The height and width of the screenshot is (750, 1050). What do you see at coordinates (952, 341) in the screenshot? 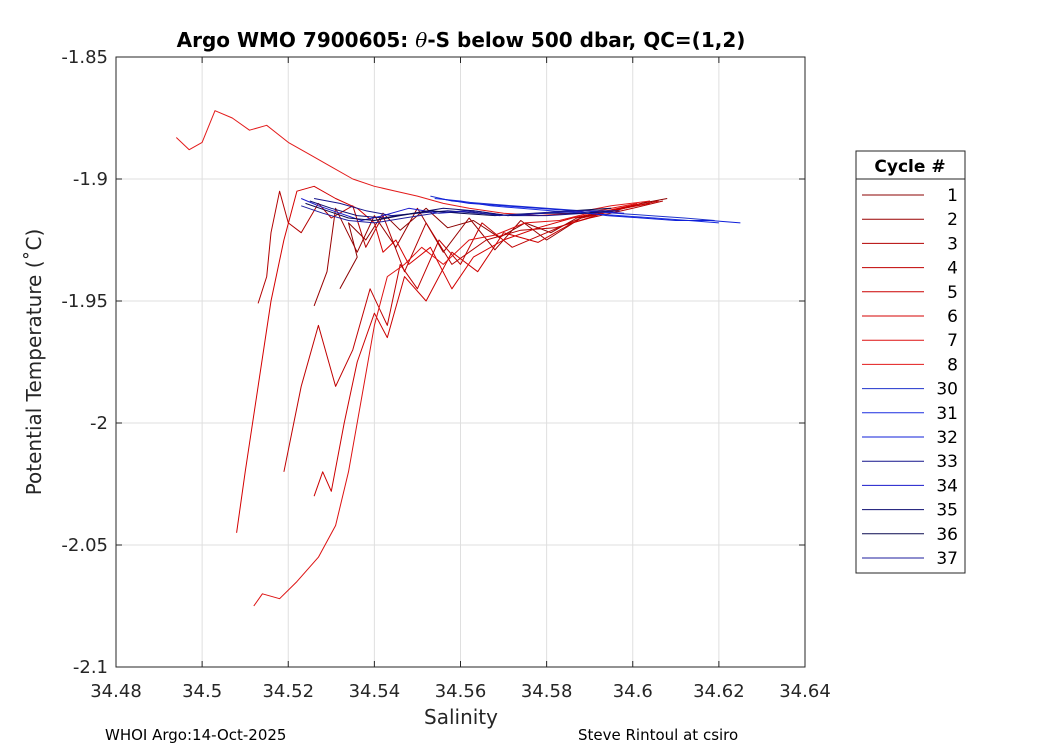
I see `legend-label: 7` at bounding box center [952, 341].